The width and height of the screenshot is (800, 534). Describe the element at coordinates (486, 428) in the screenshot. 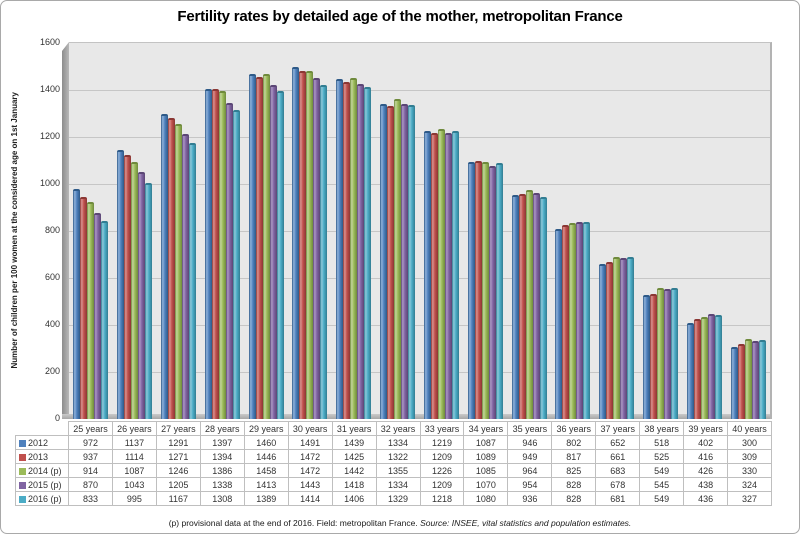

I see `table-header-cell: 34 years` at that location.